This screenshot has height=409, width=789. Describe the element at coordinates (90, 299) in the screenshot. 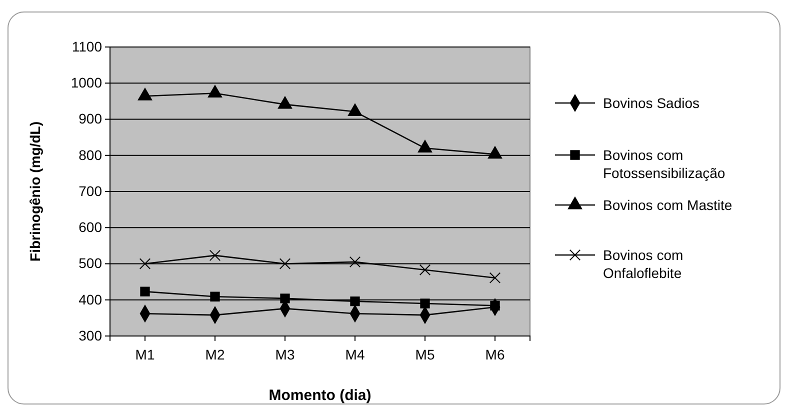

I see `y-tick-label: 400` at that location.